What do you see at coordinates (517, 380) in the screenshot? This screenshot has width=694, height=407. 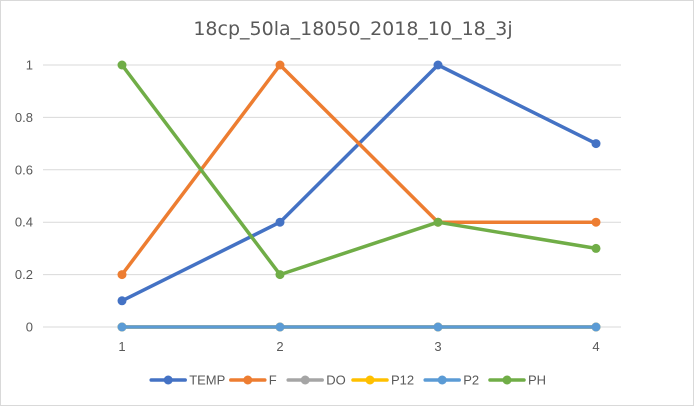 I see `legend-item-ph: PH` at bounding box center [517, 380].